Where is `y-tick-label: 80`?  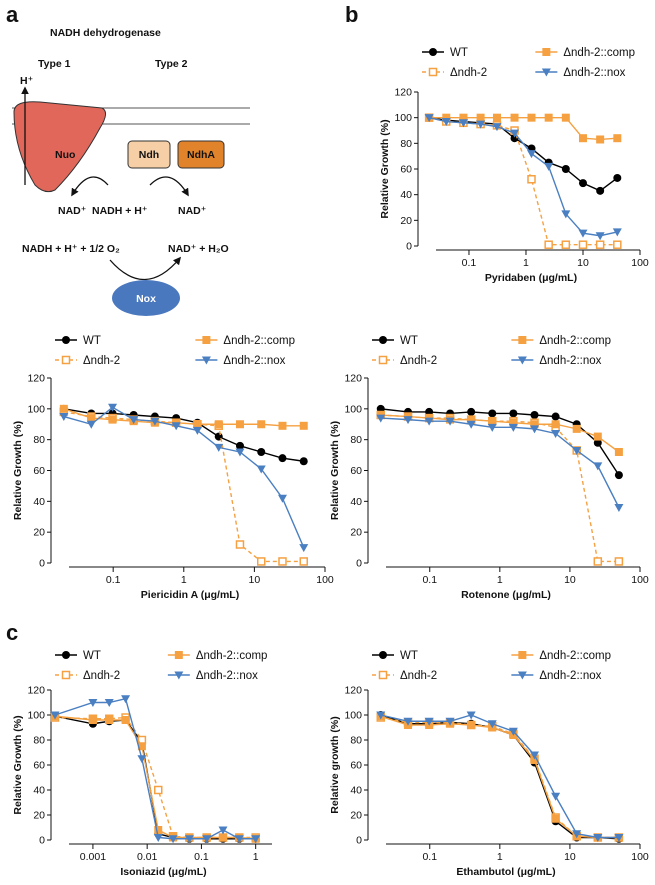 y-tick-label: 80 is located at coordinates (356, 440).